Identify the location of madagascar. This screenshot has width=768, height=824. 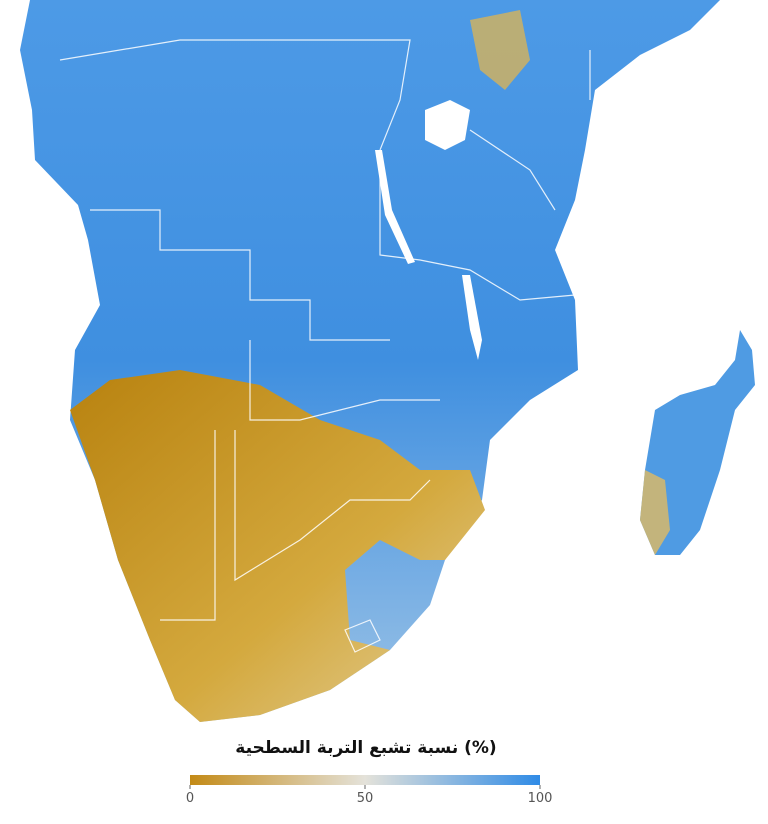
(697, 442).